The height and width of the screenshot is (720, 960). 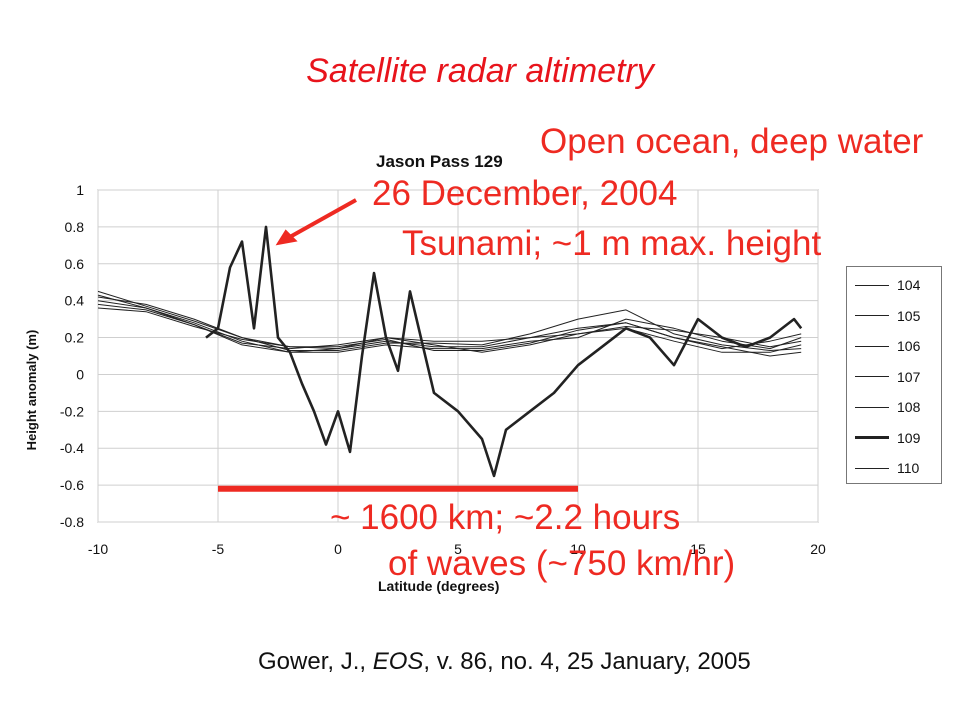 I want to click on chart-title: Jason Pass 129, so click(x=439, y=161).